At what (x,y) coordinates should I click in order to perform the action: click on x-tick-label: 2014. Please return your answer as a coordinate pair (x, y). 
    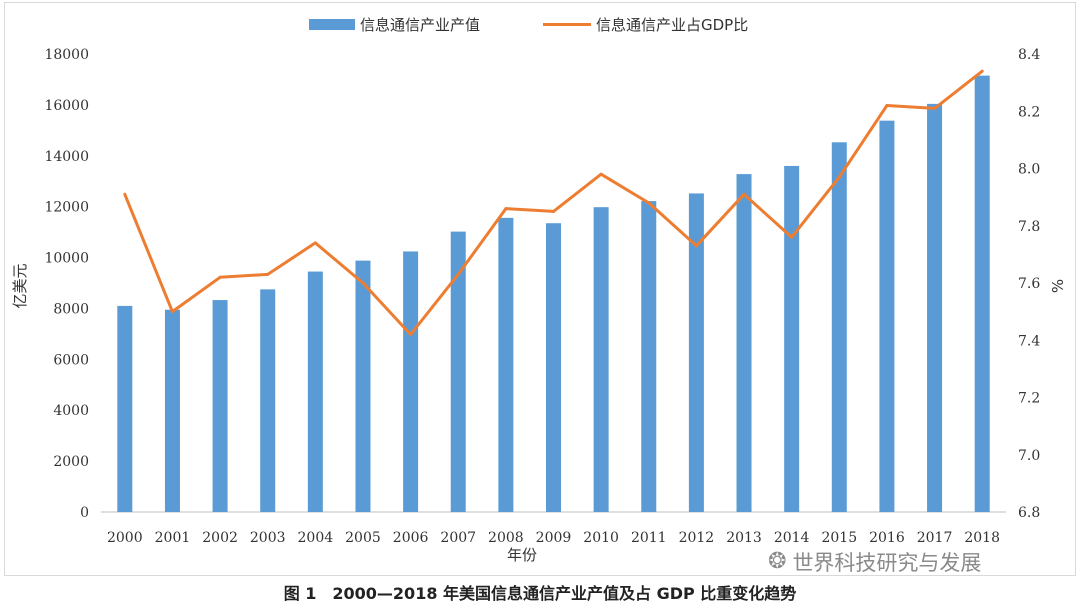
    Looking at the image, I should click on (792, 538).